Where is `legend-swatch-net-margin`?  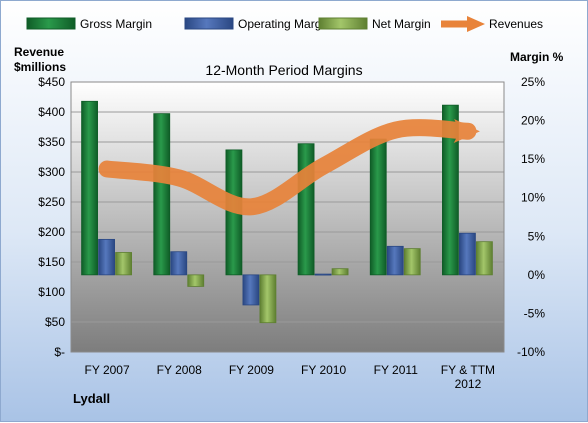 legend-swatch-net-margin is located at coordinates (343, 23).